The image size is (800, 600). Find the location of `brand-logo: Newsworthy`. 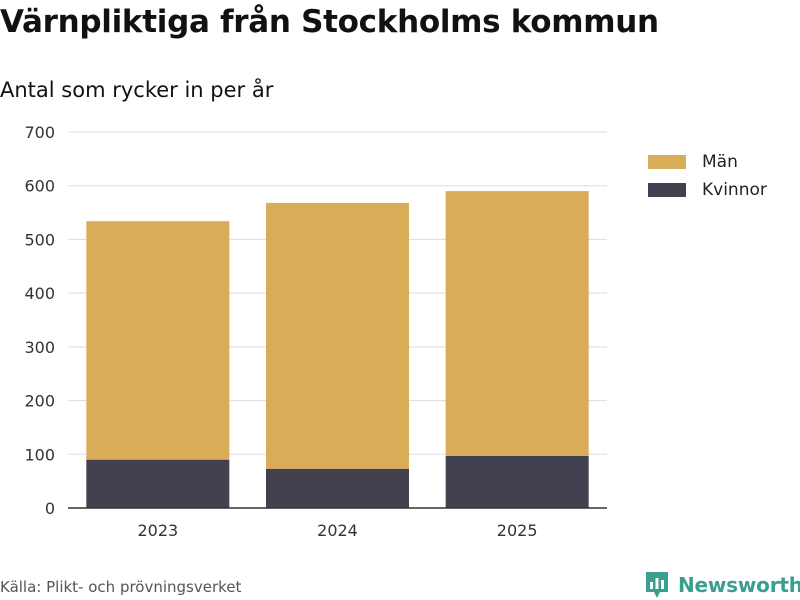

brand-logo: Newsworthy is located at coordinates (722, 585).